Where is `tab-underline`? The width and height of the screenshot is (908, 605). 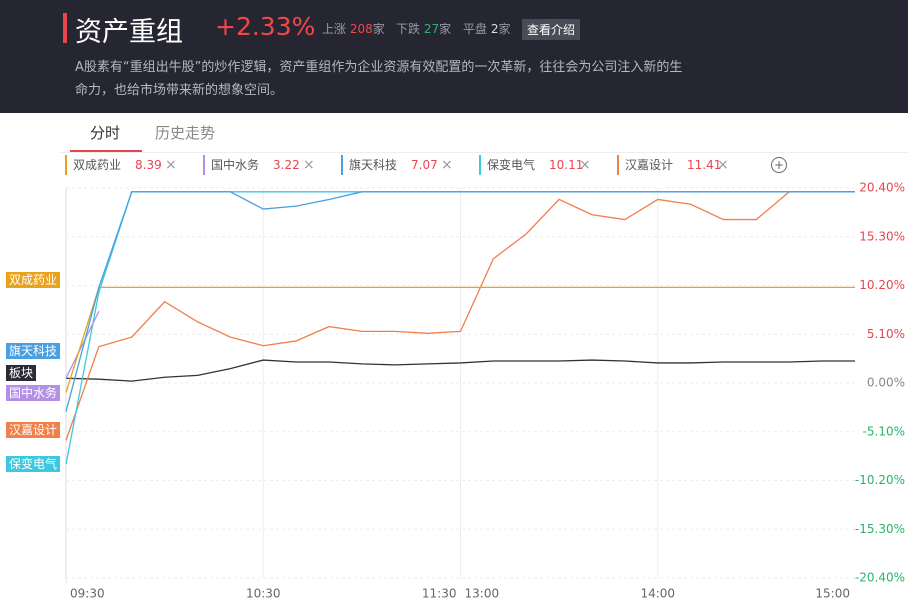 tab-underline is located at coordinates (106, 151).